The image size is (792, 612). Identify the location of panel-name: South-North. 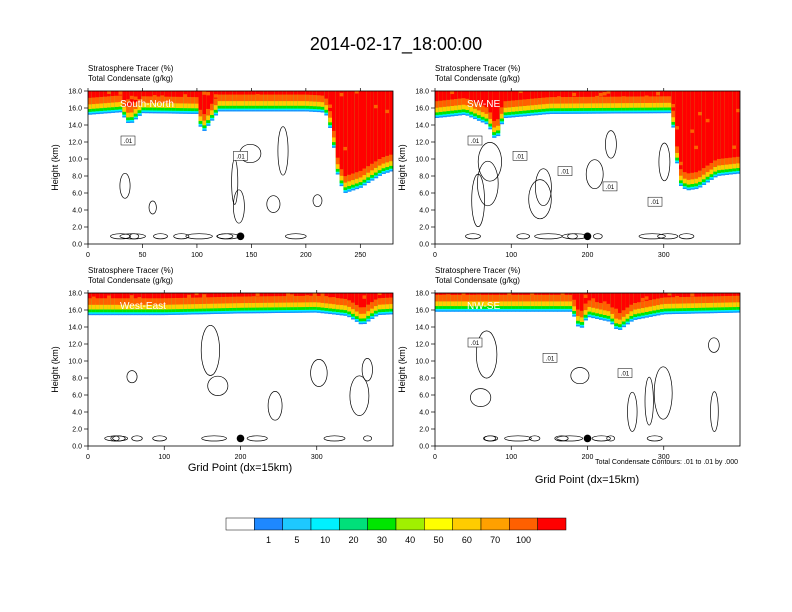
(147, 104).